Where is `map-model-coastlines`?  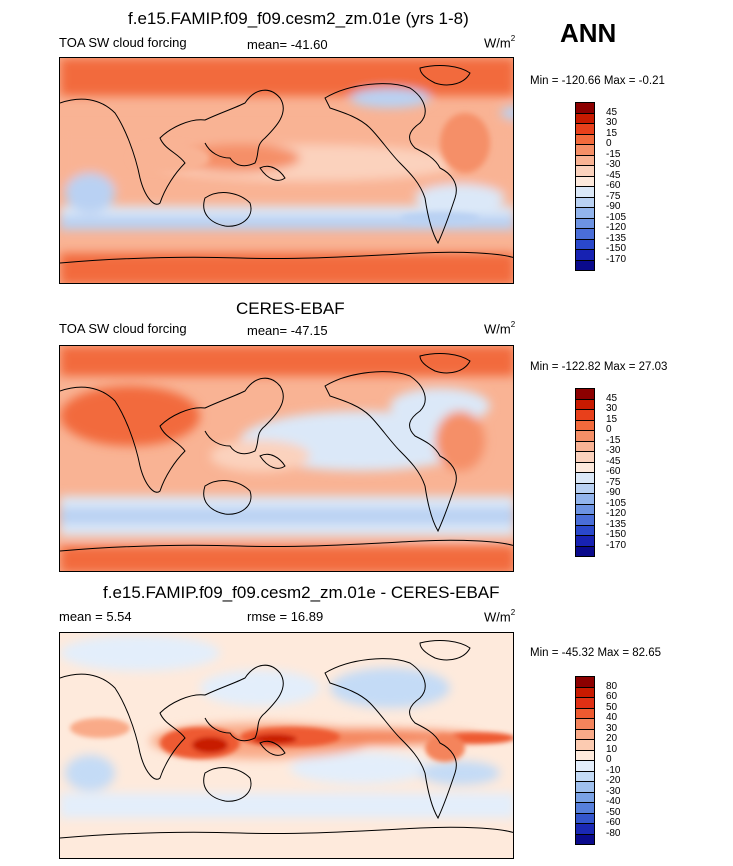 map-model-coastlines is located at coordinates (286, 164).